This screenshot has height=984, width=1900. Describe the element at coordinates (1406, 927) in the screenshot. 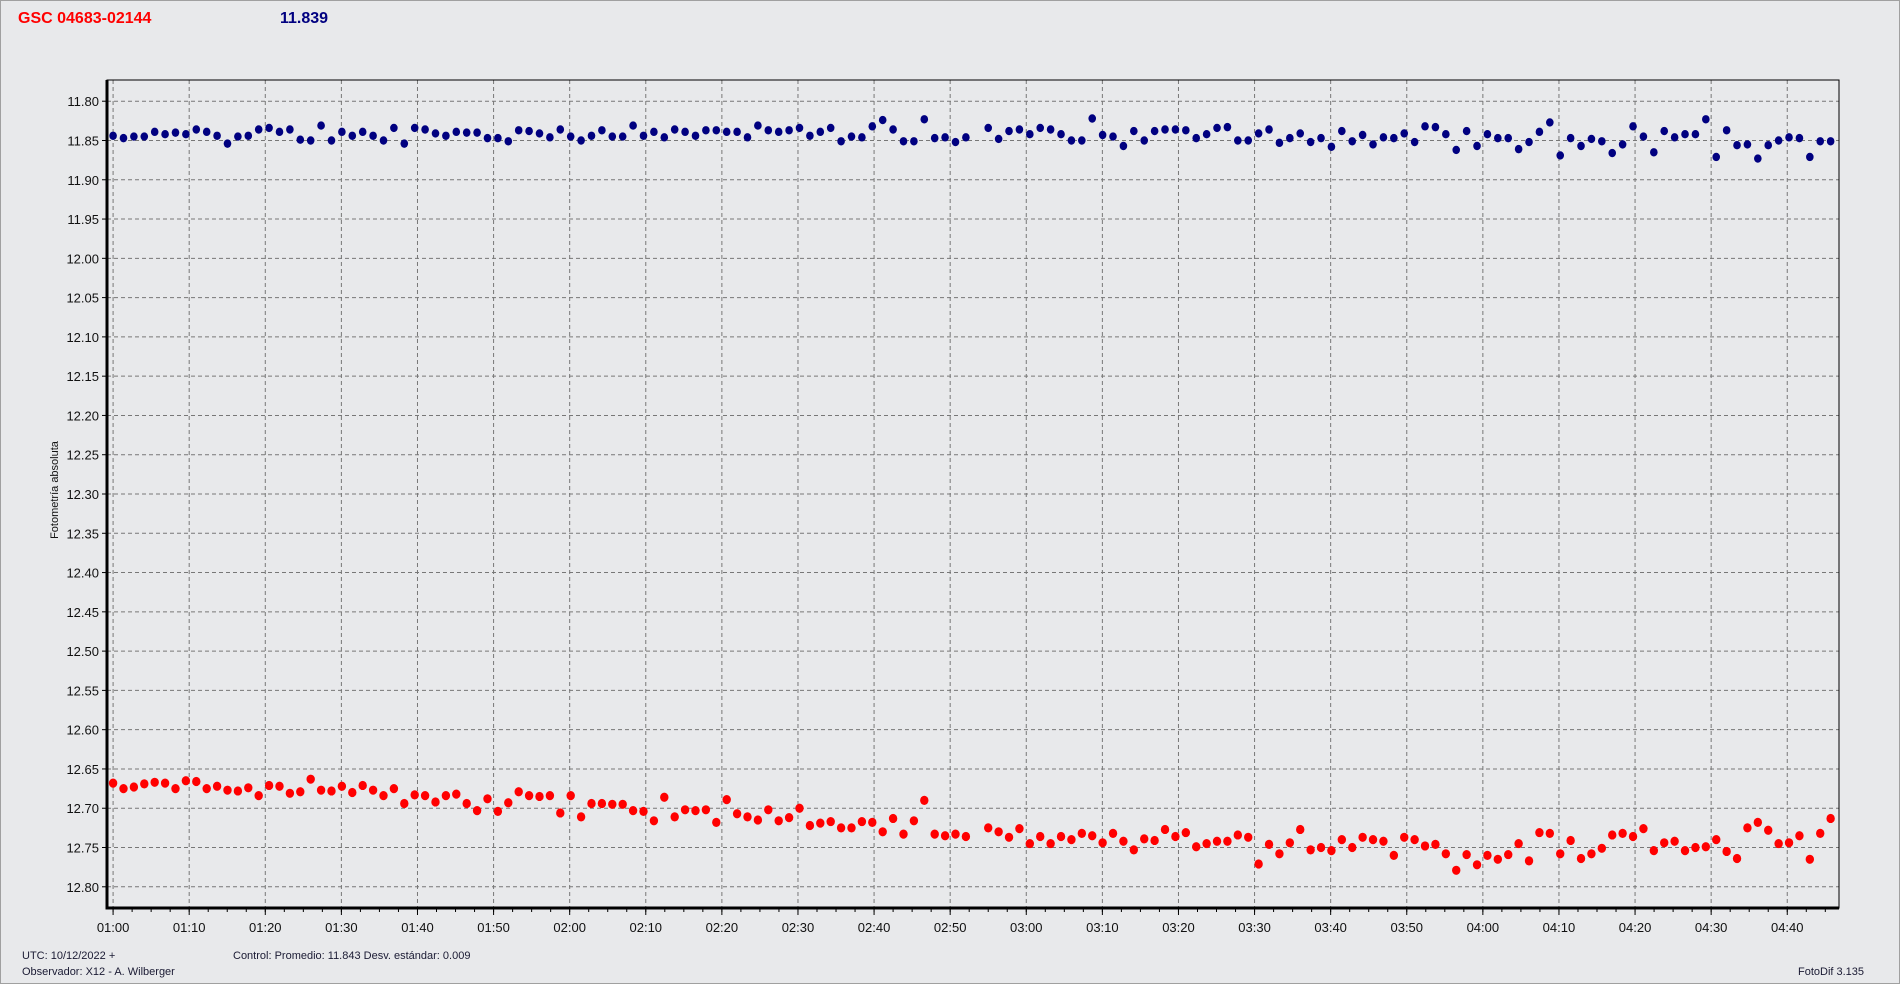

I see `x-tick-label: 03:50` at that location.